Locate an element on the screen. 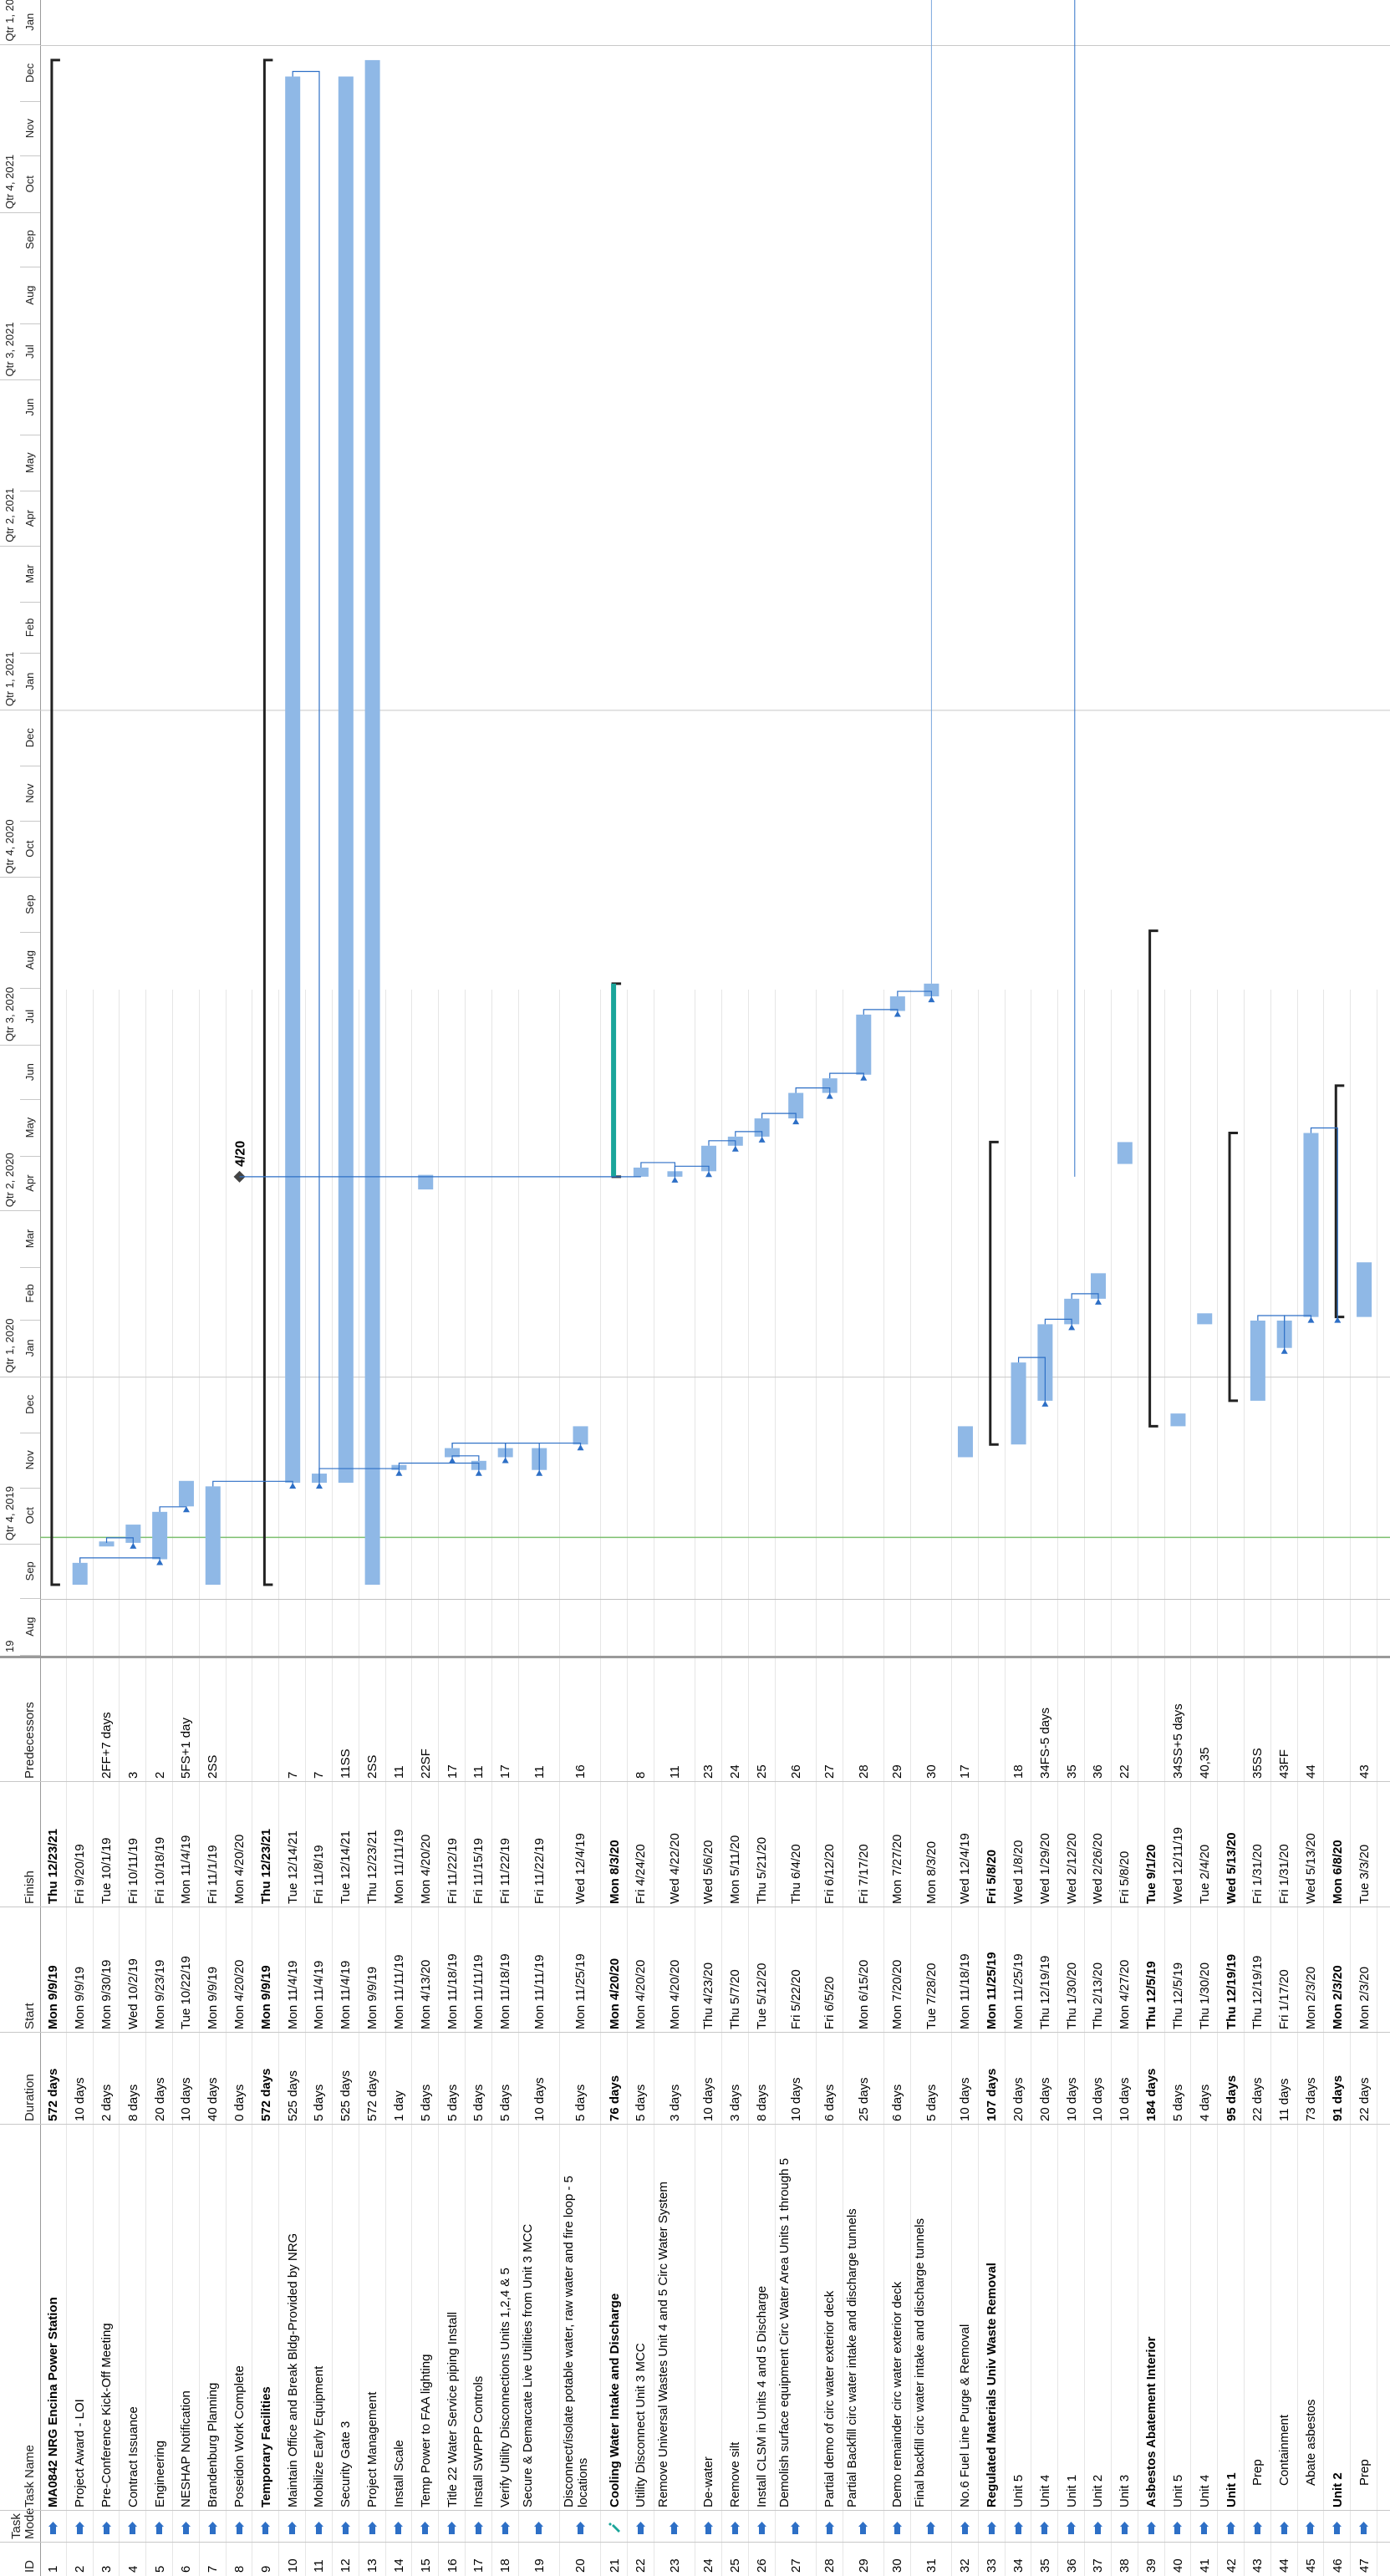  task-predecessors: 43FF is located at coordinates (1284, 1764).